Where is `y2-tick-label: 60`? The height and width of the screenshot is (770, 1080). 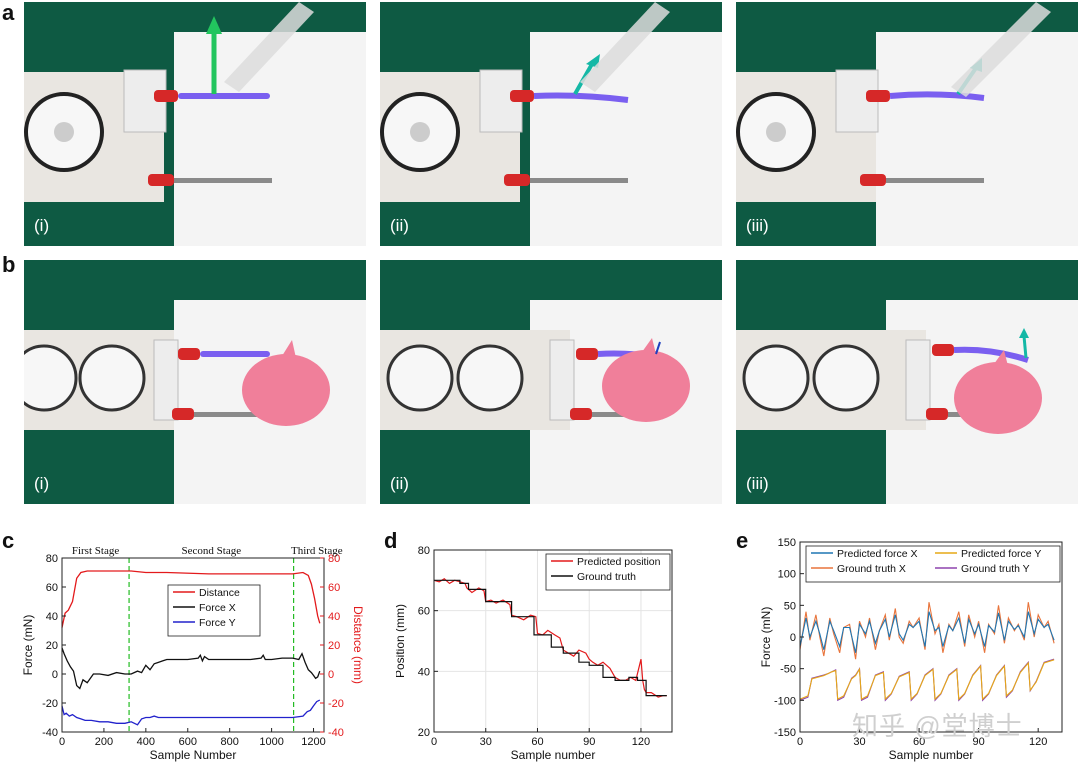 y2-tick-label: 60 is located at coordinates (334, 588).